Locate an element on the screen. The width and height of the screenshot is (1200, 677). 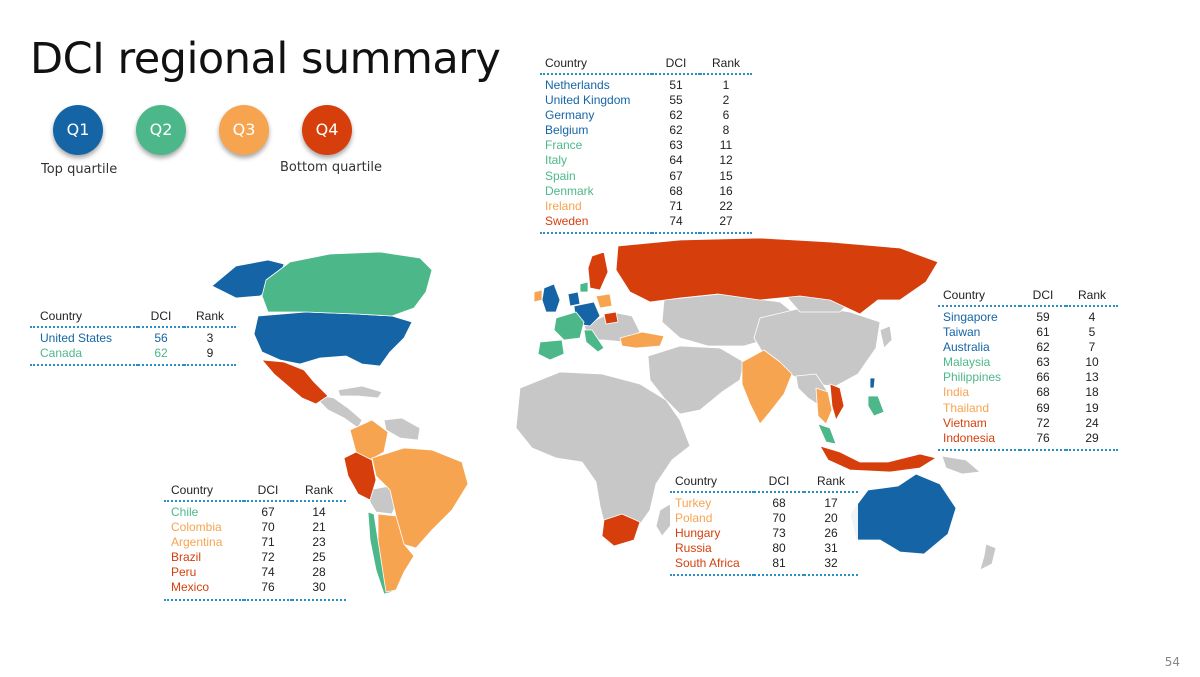
rank-cell: 22 is located at coordinates (726, 205).